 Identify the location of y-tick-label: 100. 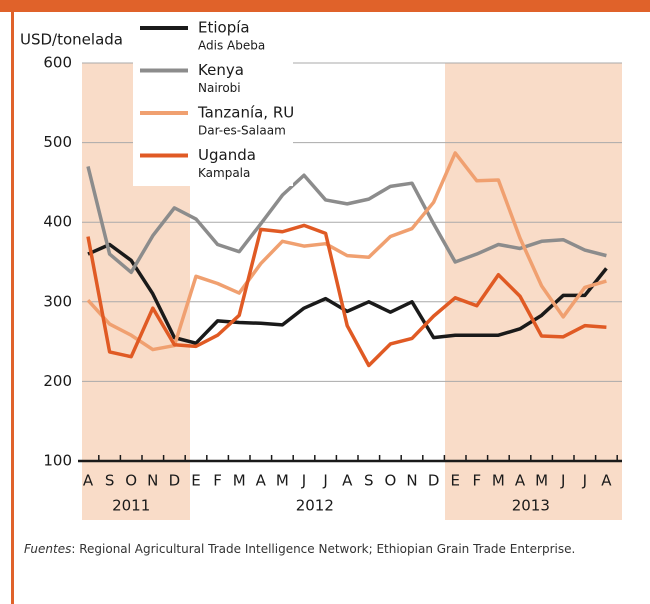
(57, 461).